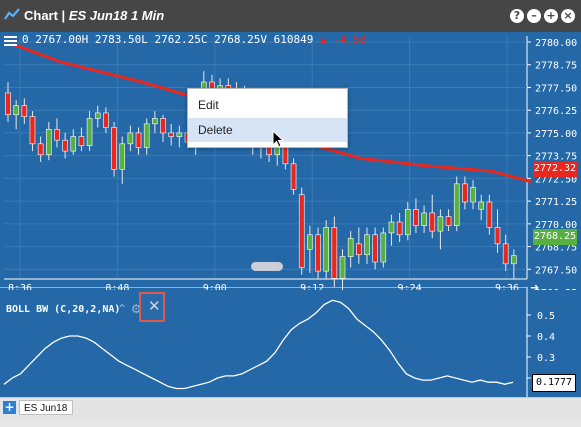 The image size is (581, 427). I want to click on menu-item-delete: Delete, so click(267, 130).